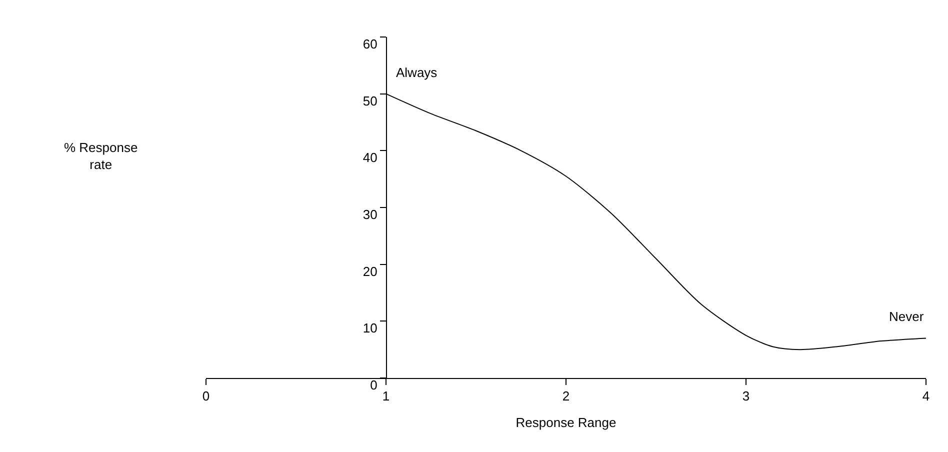 This screenshot has height=452, width=948. Describe the element at coordinates (566, 396) in the screenshot. I see `x-tick-label: 2` at that location.